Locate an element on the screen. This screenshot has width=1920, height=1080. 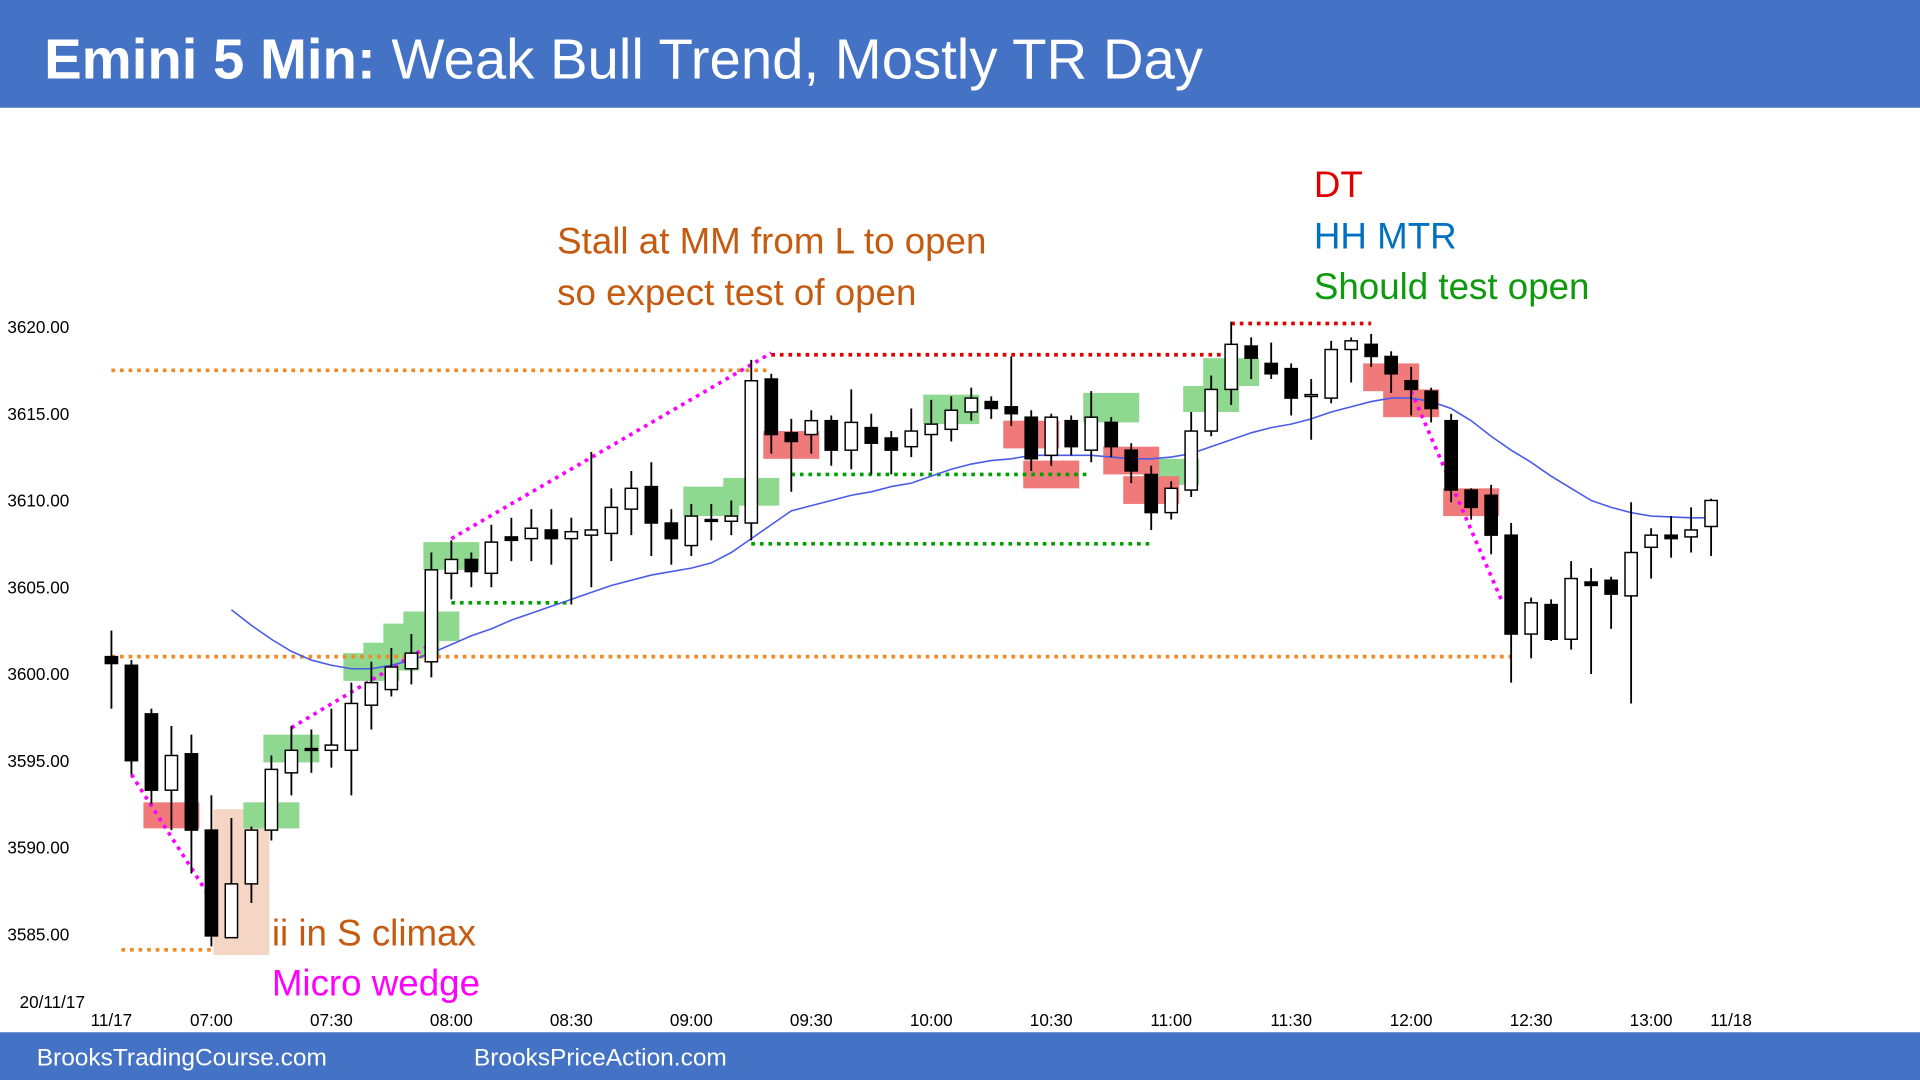
dotted-line is located at coordinates (1456, 495).